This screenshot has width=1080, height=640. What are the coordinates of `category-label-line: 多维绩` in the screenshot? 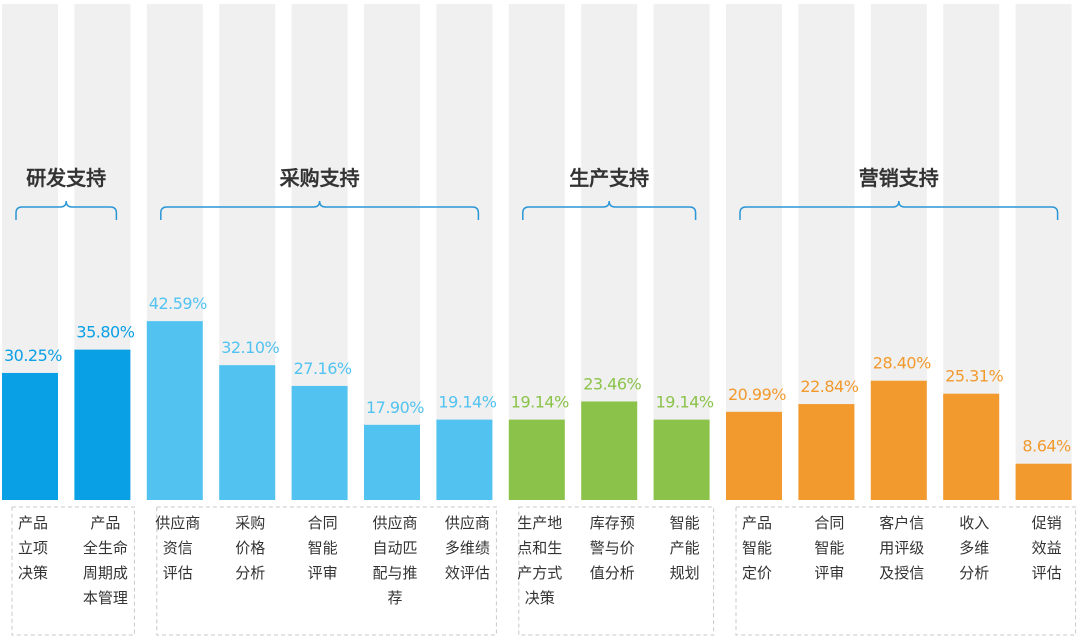 It's located at (467, 548).